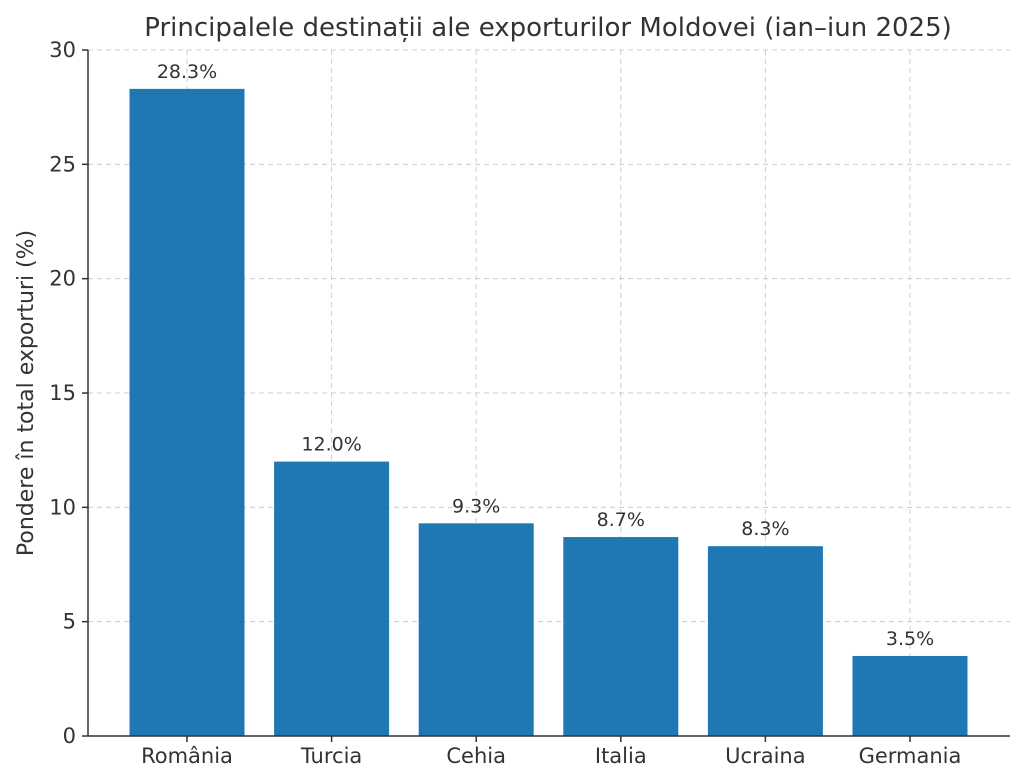 The image size is (1024, 782). What do you see at coordinates (62, 507) in the screenshot?
I see `y-tick-label: 10` at bounding box center [62, 507].